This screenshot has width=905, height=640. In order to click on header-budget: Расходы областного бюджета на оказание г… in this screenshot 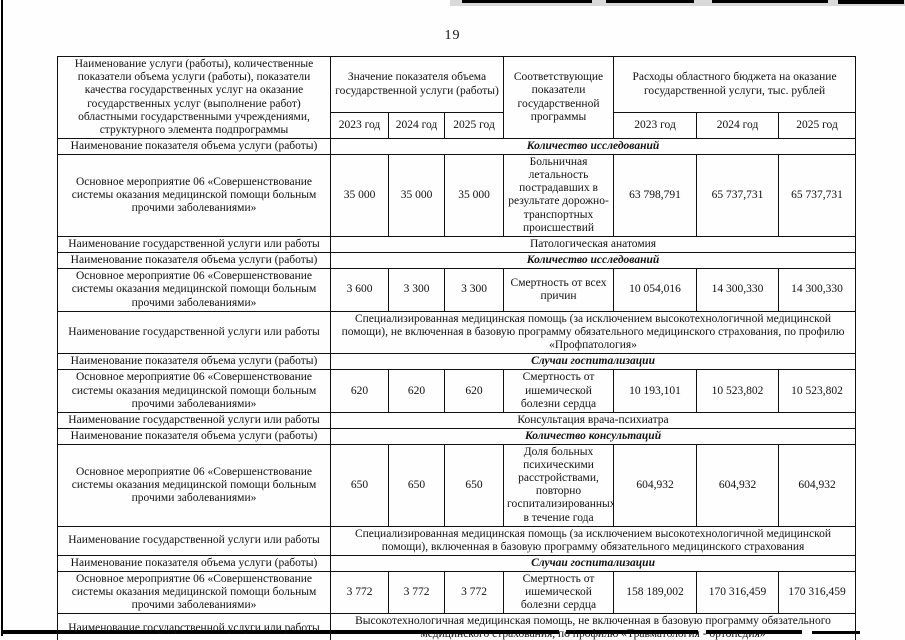, I will do `click(735, 84)`.